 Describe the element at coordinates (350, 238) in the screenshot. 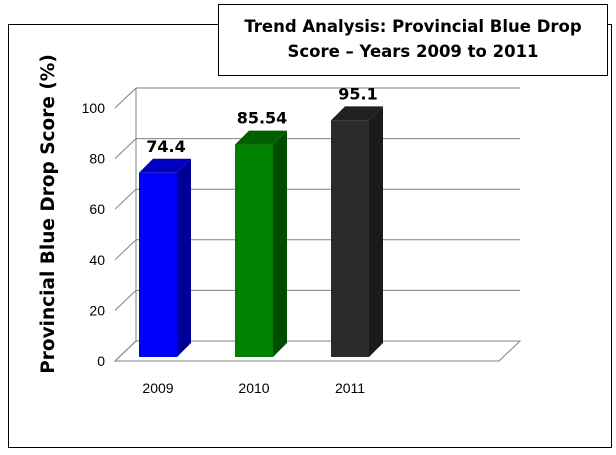

I see `bar-2011` at that location.